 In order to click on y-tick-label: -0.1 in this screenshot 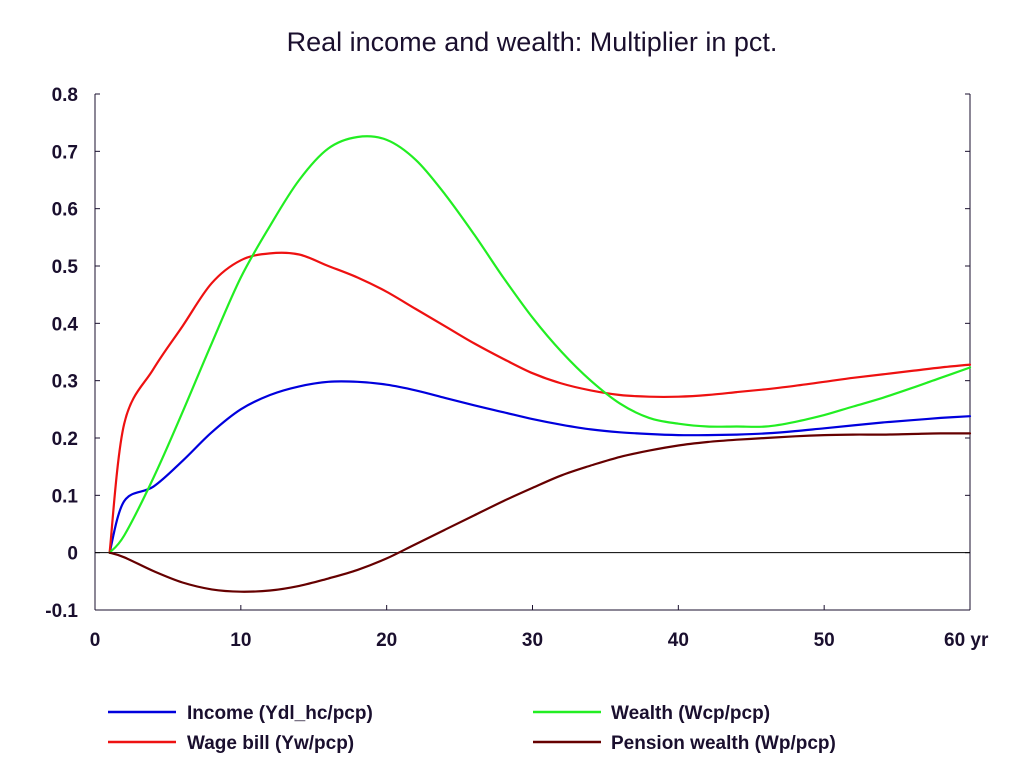, I will do `click(61, 611)`.